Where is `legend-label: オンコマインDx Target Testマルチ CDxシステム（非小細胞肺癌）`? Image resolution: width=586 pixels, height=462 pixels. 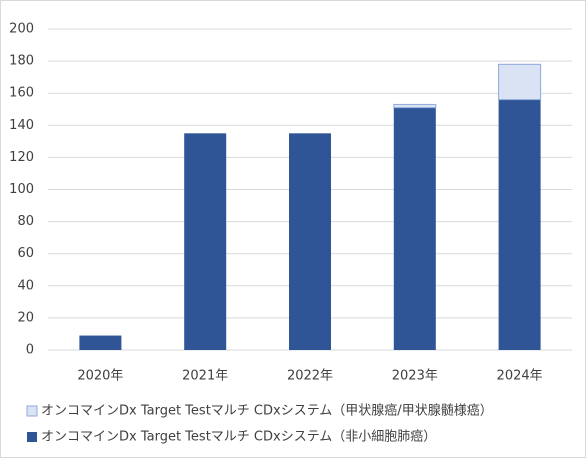
legend-label: オンコマインDx Target Testマルチ CDxシステム（非小細胞肺癌） is located at coordinates (238, 437).